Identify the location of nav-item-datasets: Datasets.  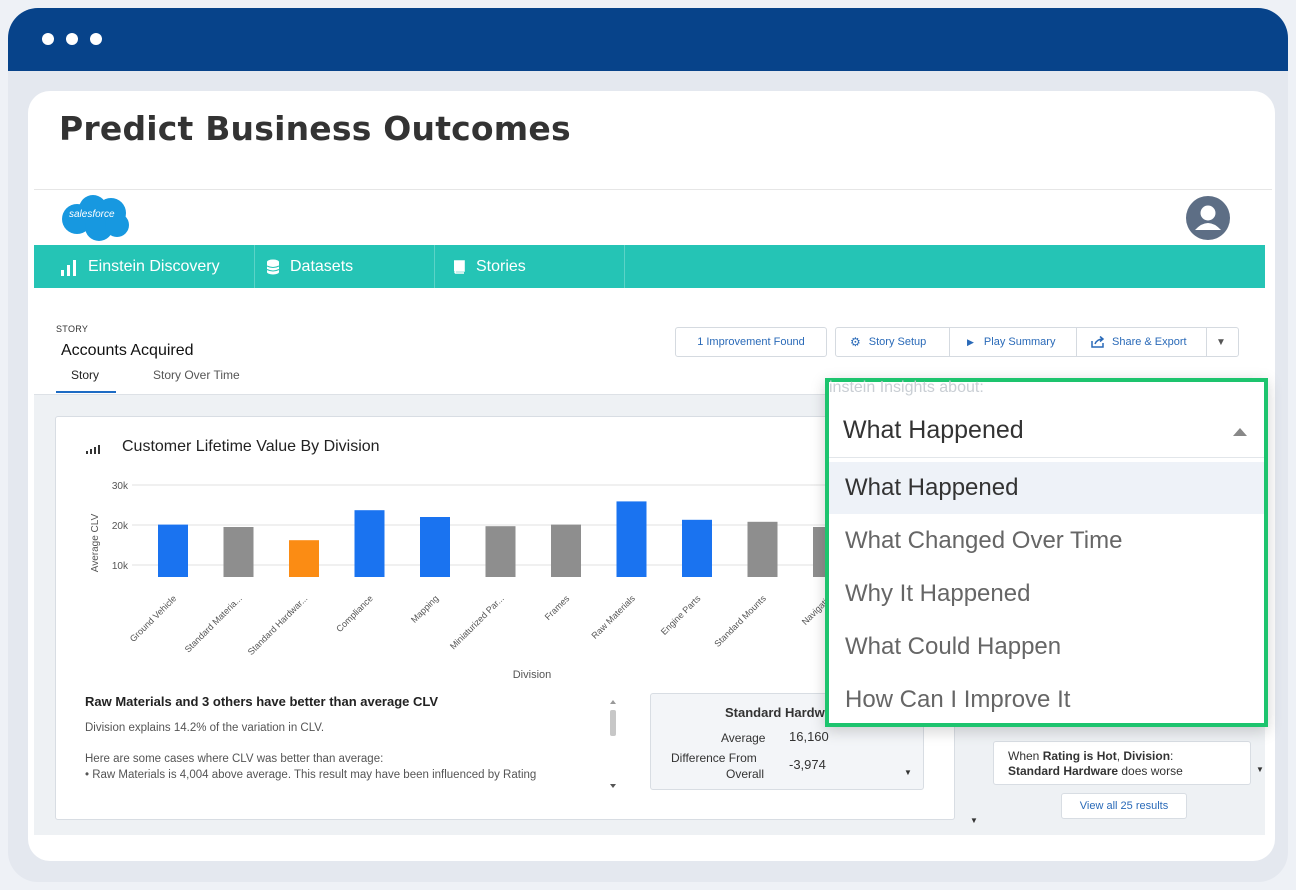
(309, 266).